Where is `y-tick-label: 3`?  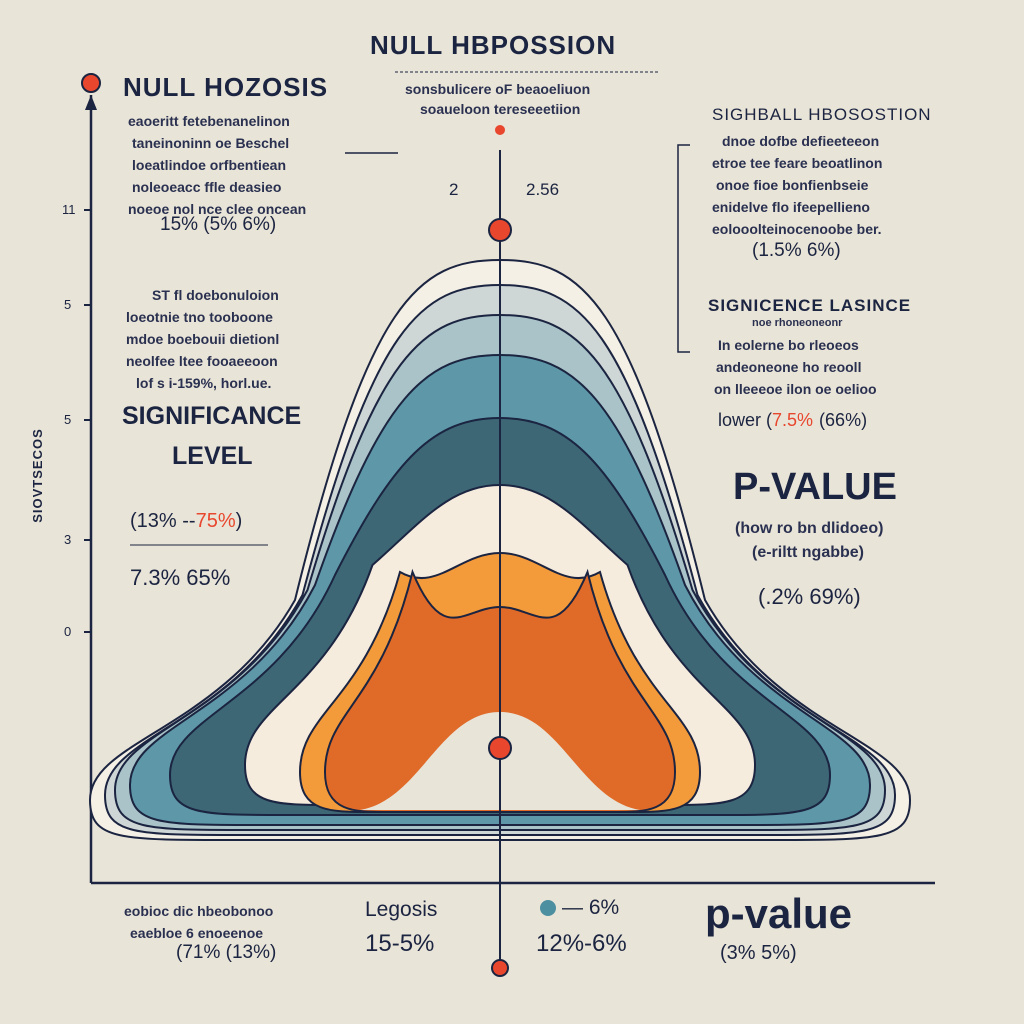 y-tick-label: 3 is located at coordinates (68, 539).